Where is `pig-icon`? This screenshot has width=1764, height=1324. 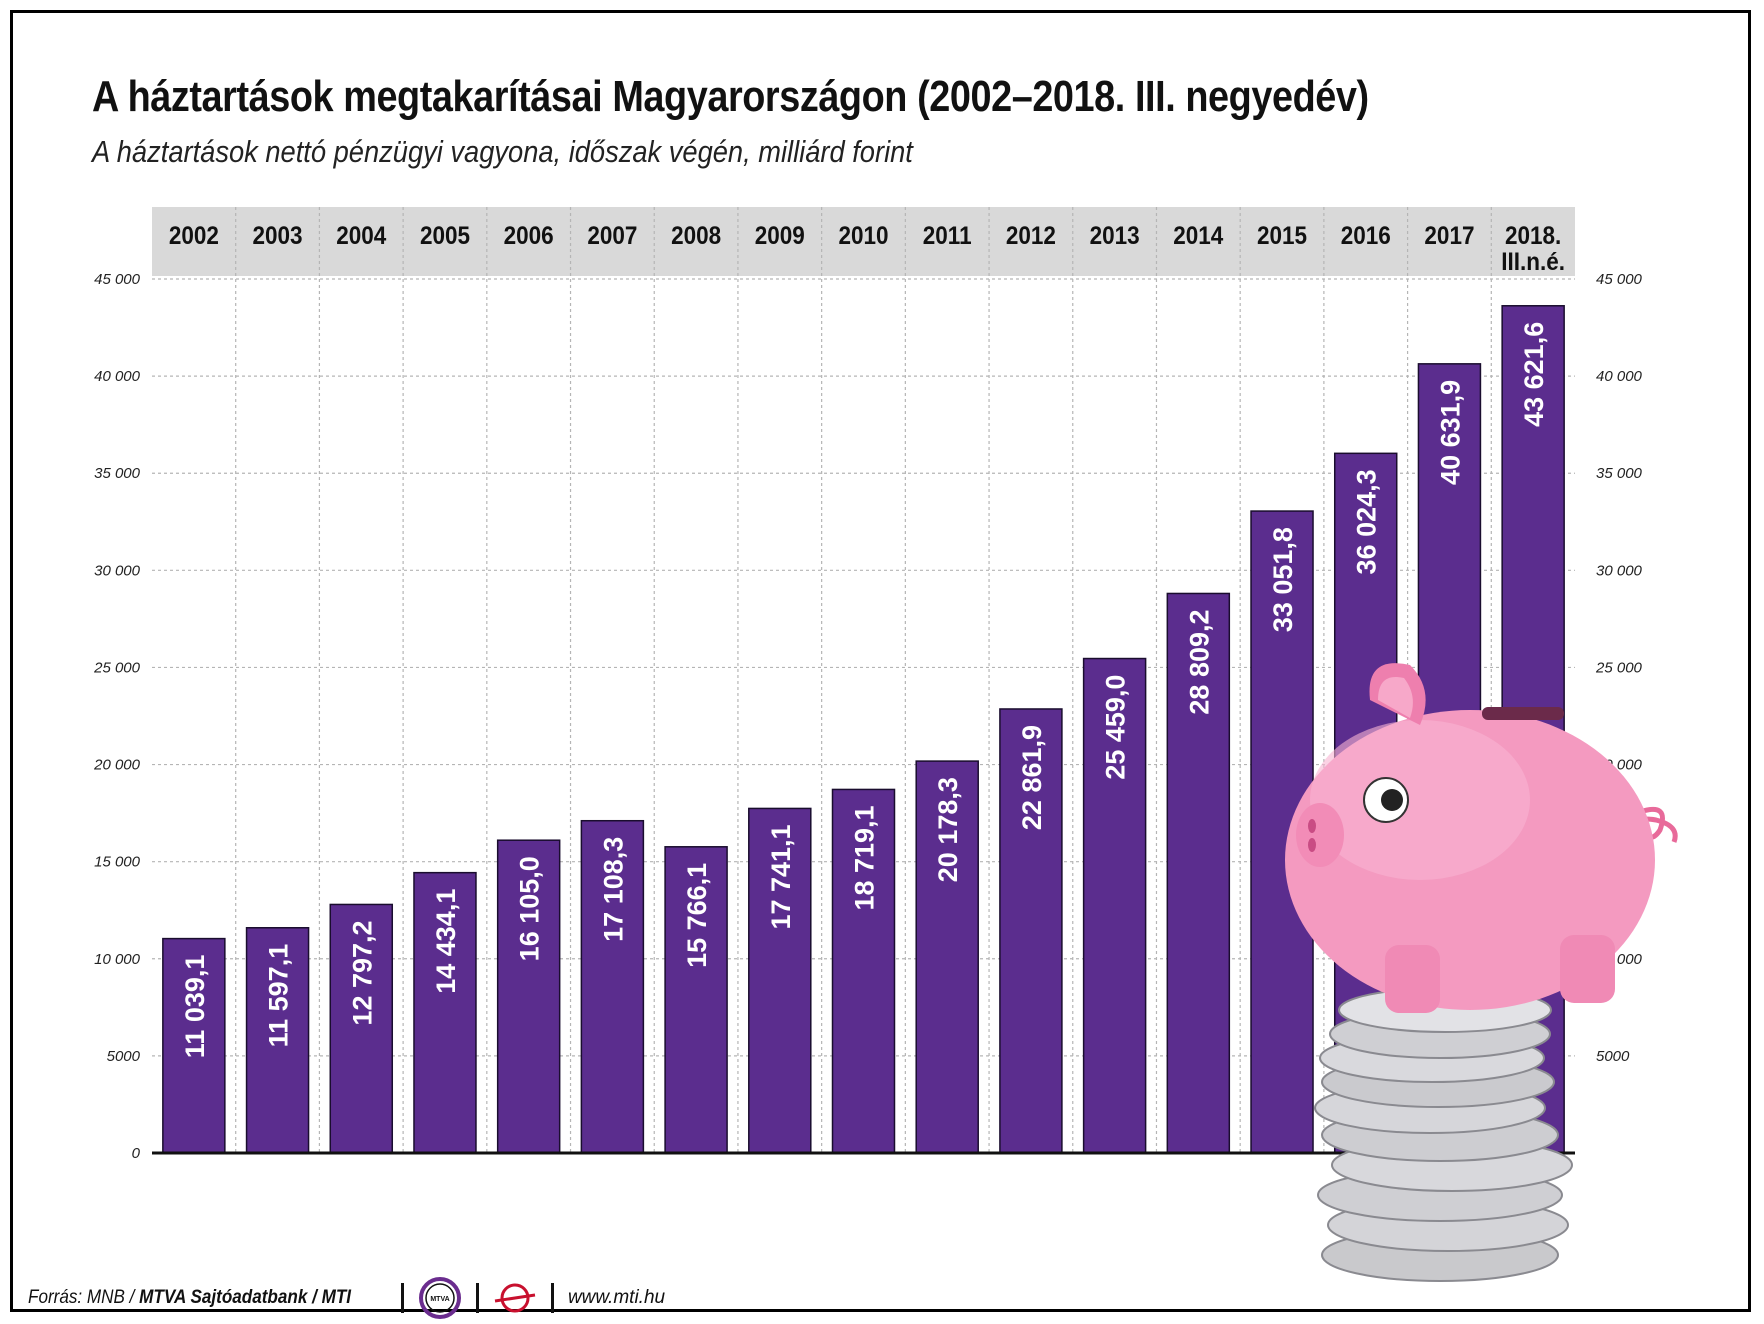 pig-icon is located at coordinates (1481, 838).